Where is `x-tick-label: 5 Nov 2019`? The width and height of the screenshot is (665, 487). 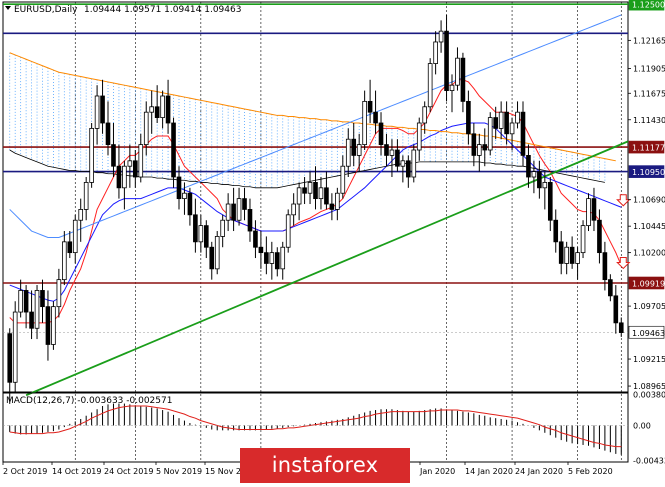
x-tick-label: 5 Nov 2019 is located at coordinates (179, 471).